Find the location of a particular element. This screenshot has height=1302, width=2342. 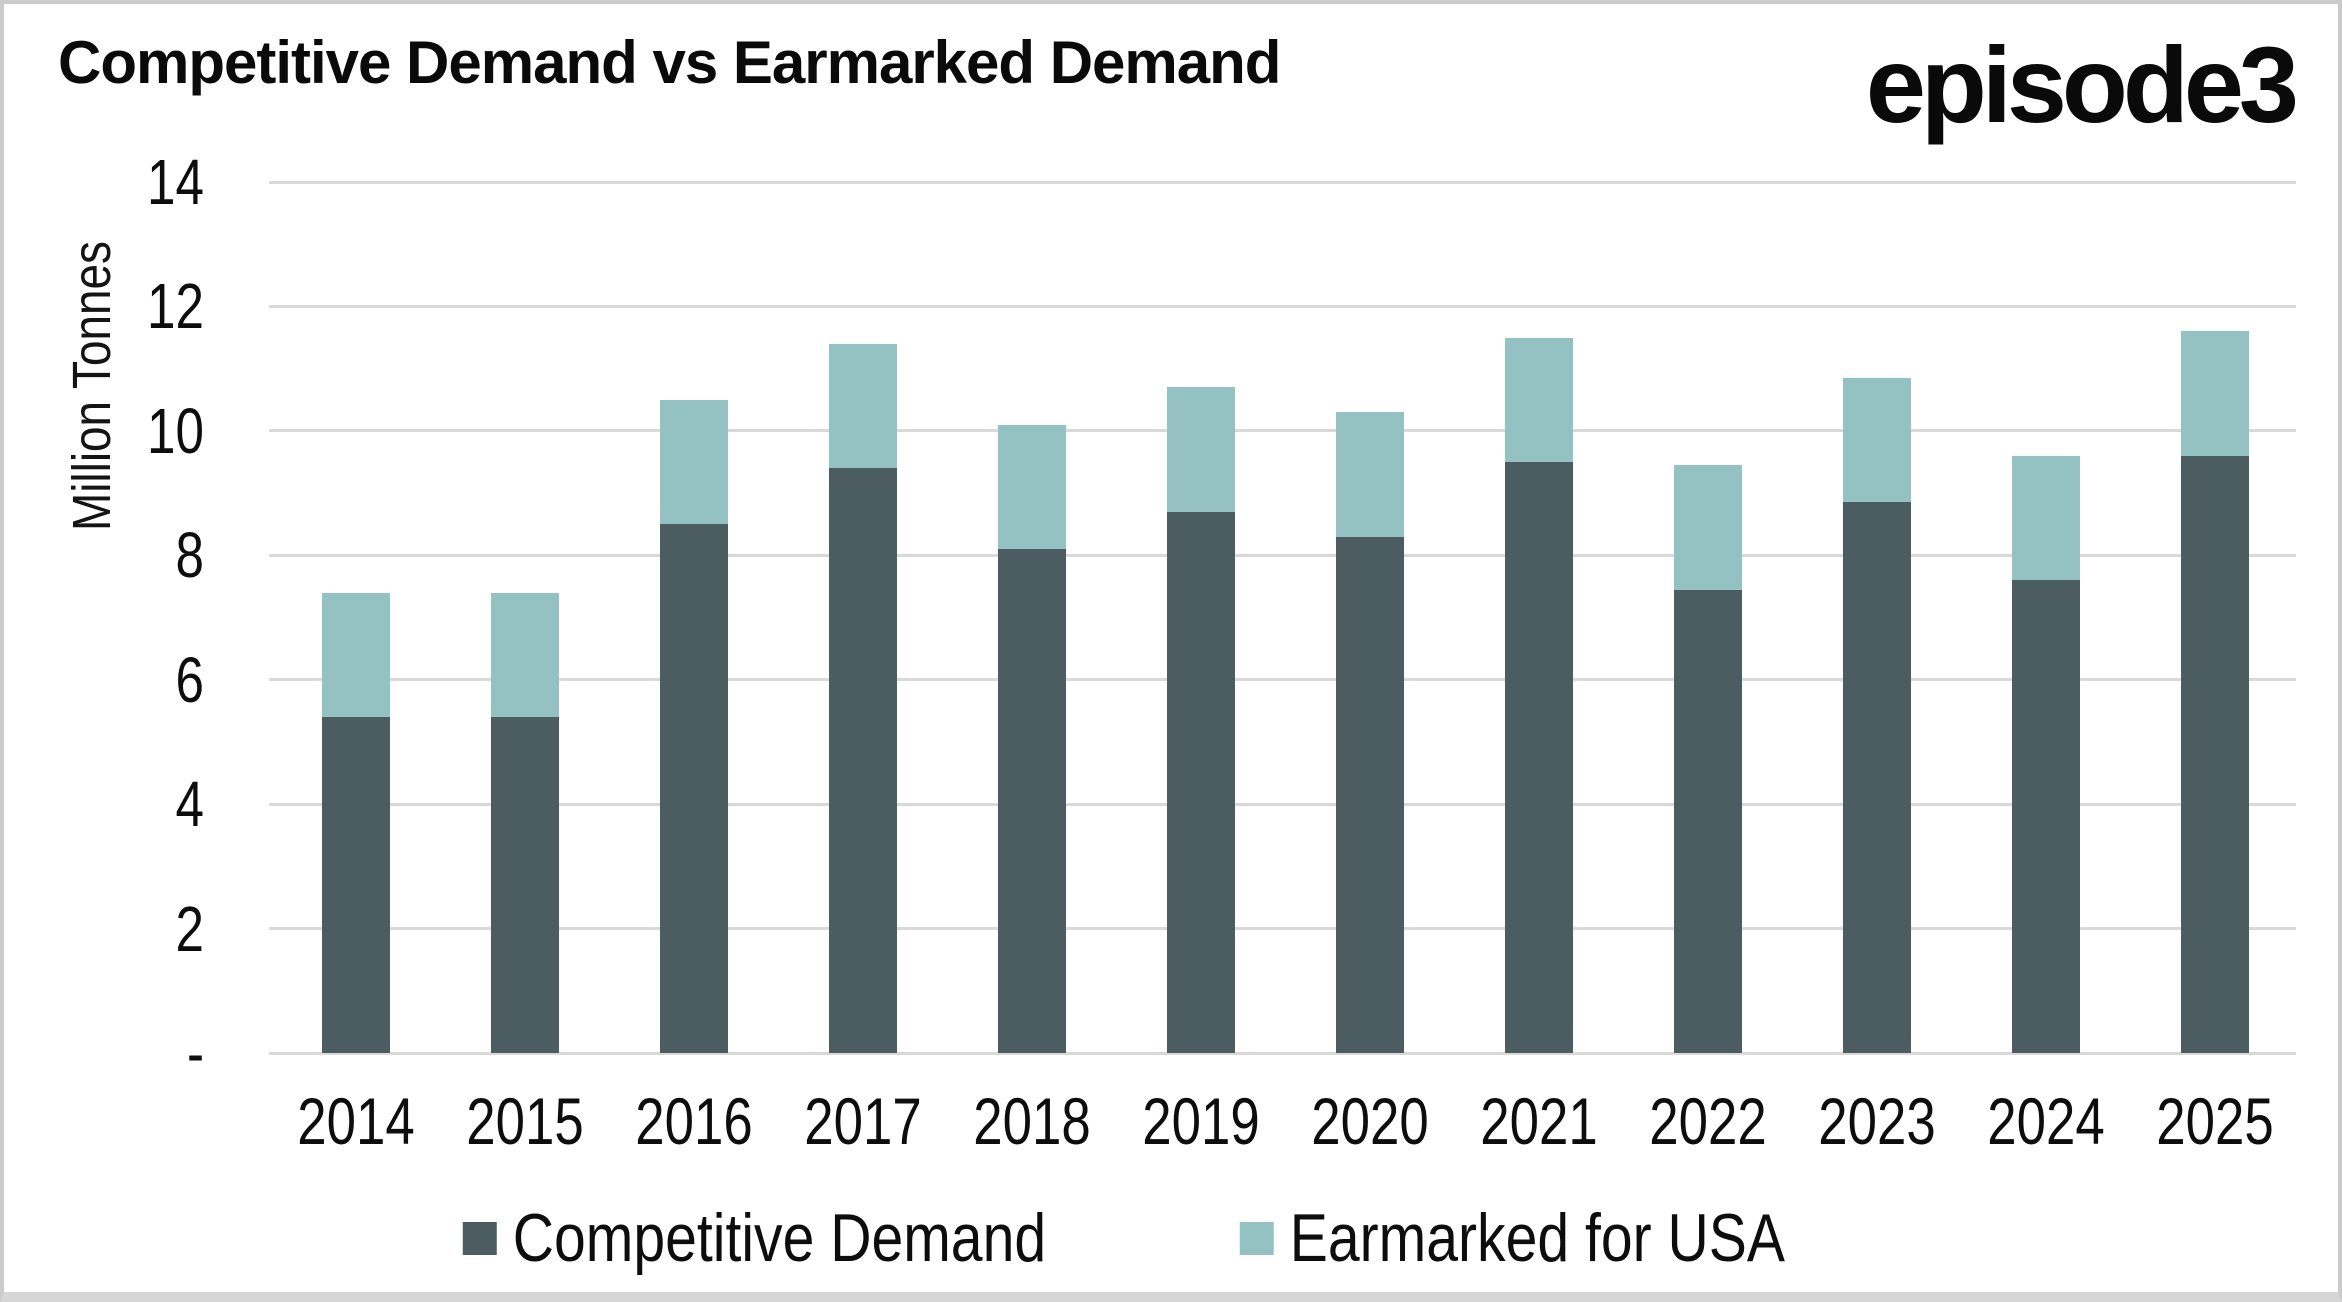

bar-earmarked-2020 is located at coordinates (1369, 474).